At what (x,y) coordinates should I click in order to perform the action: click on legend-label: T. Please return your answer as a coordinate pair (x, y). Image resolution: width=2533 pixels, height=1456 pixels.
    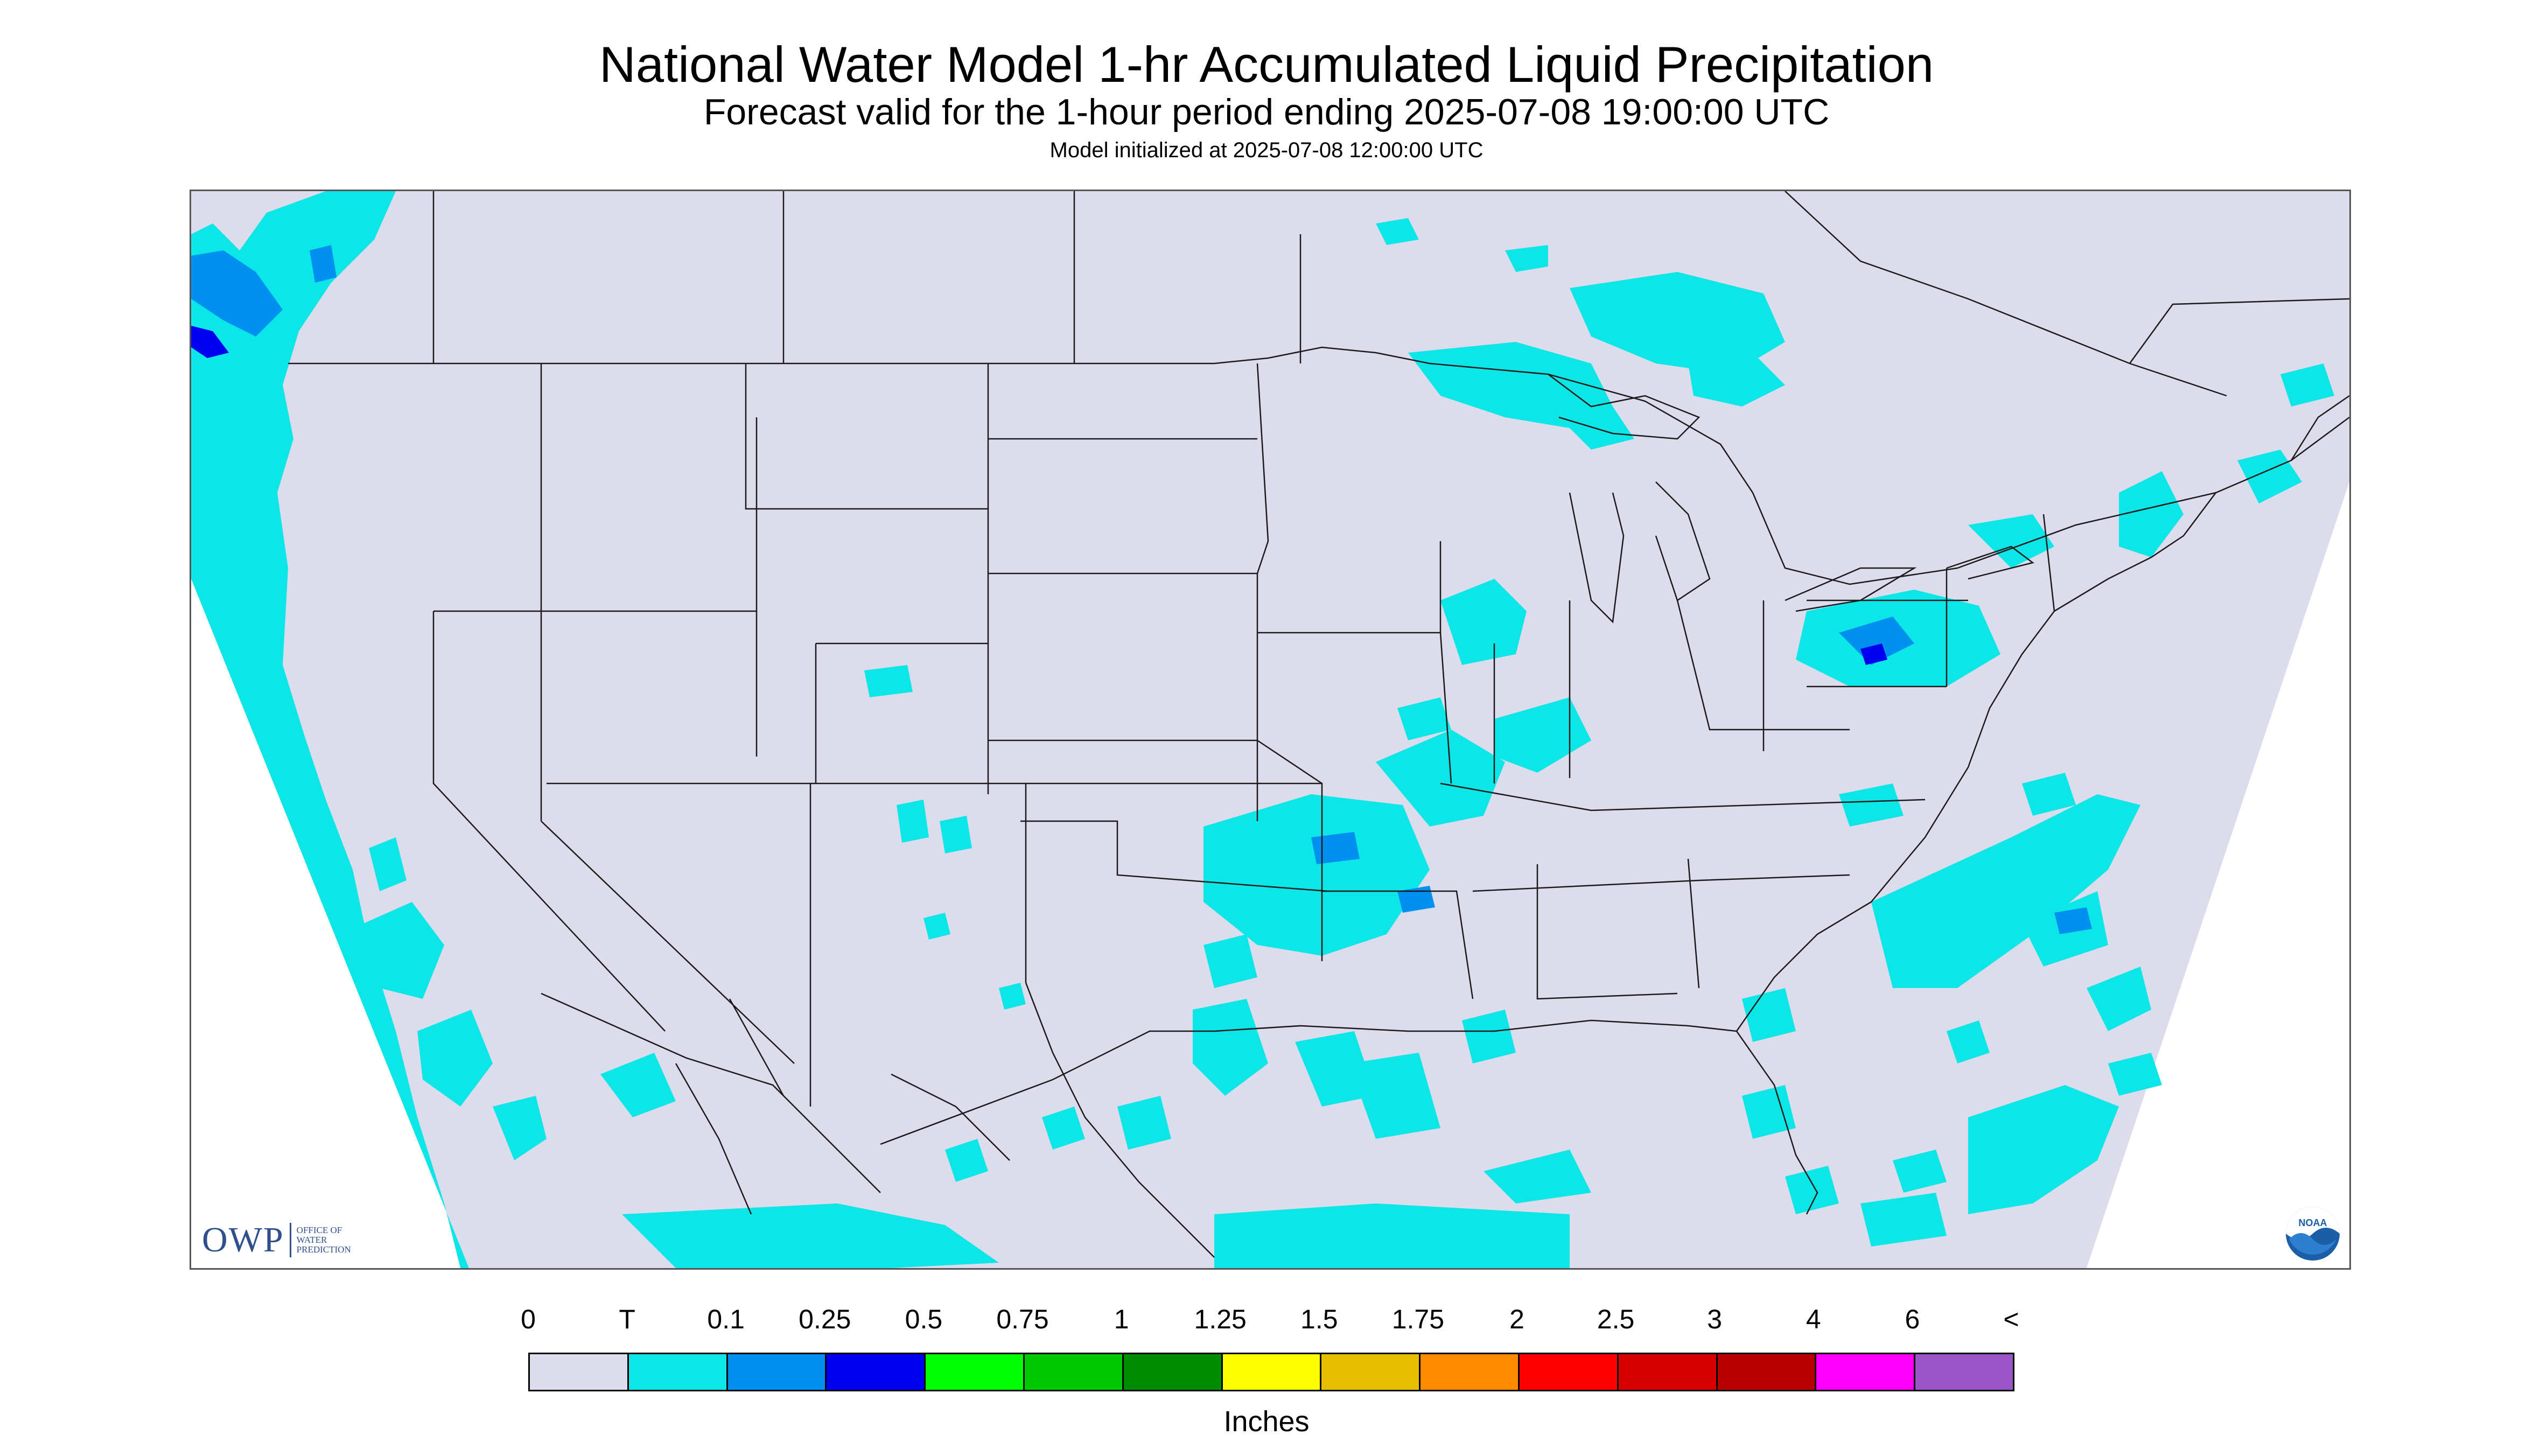
    Looking at the image, I should click on (627, 1319).